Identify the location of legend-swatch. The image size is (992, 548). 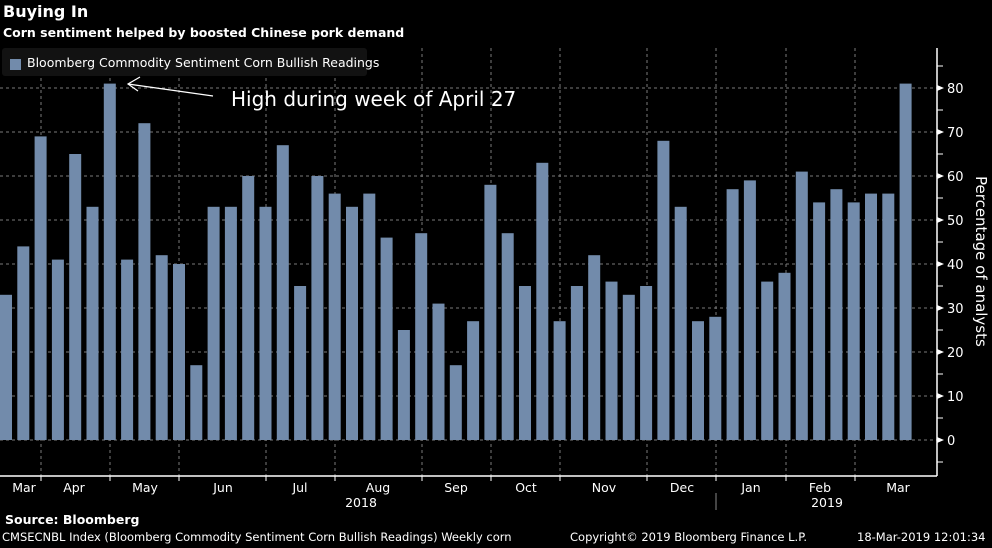
(15, 64).